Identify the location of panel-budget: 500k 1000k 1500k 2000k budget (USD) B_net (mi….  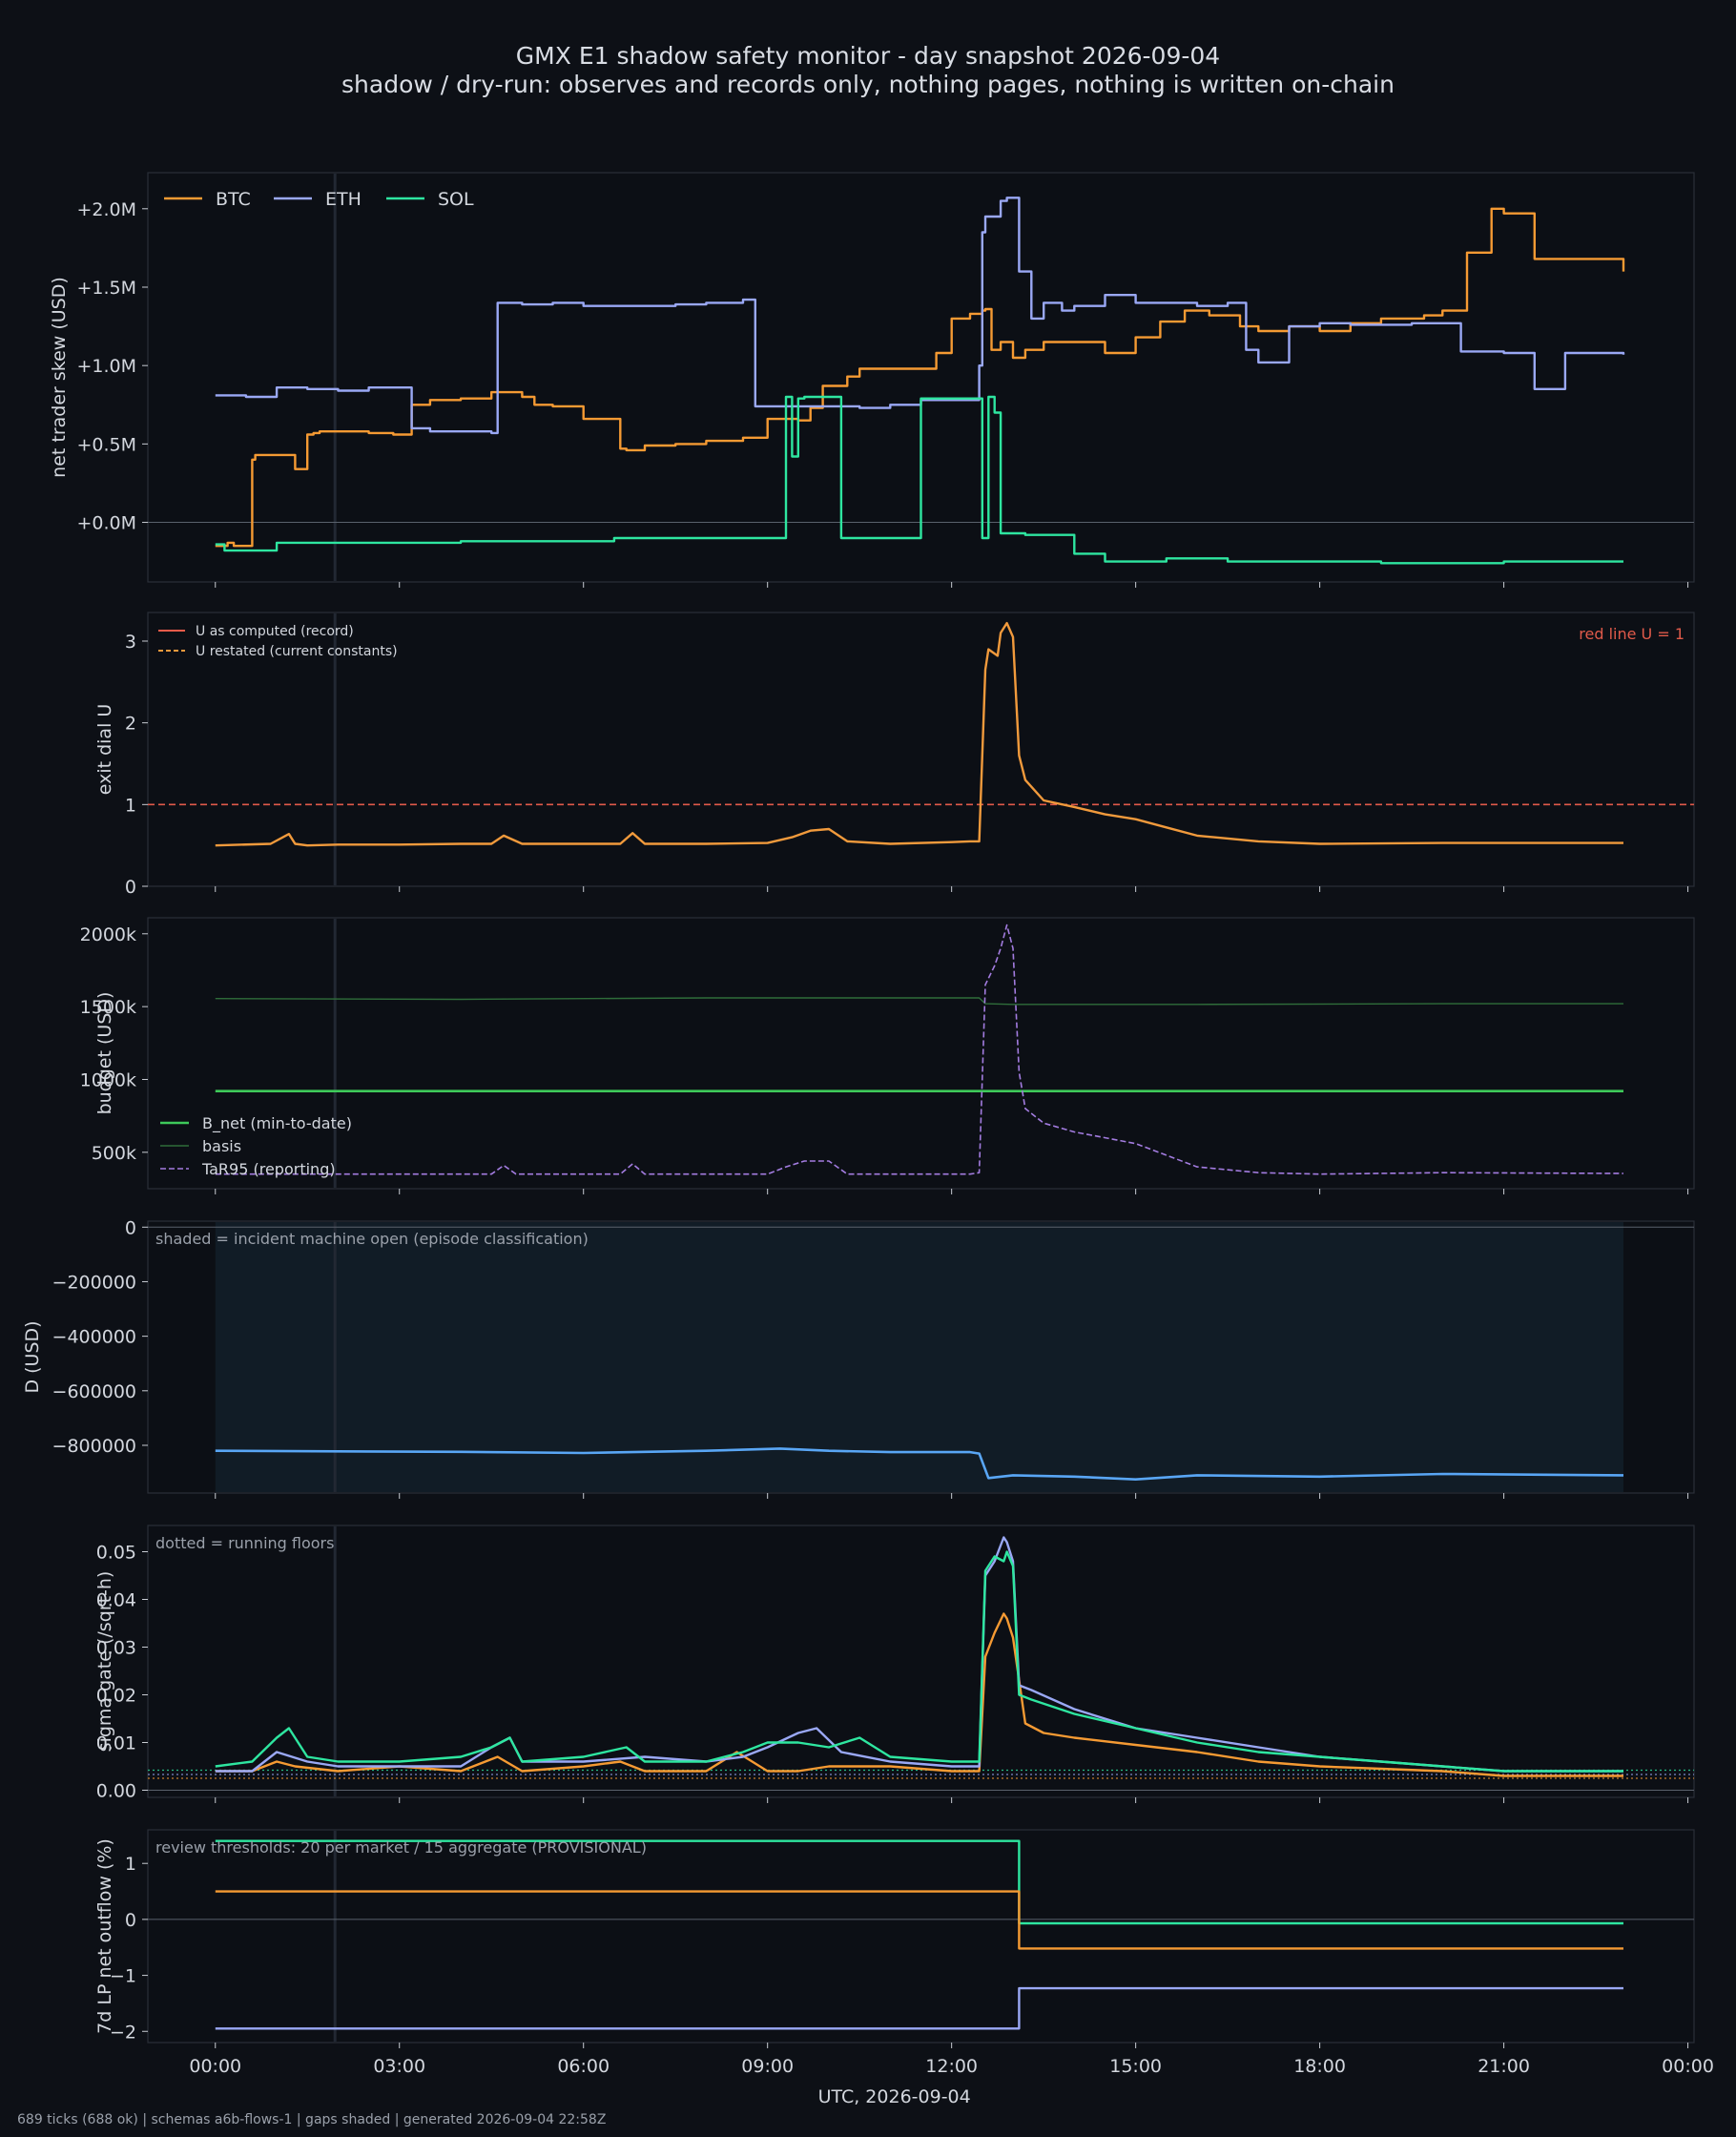
(887, 1055).